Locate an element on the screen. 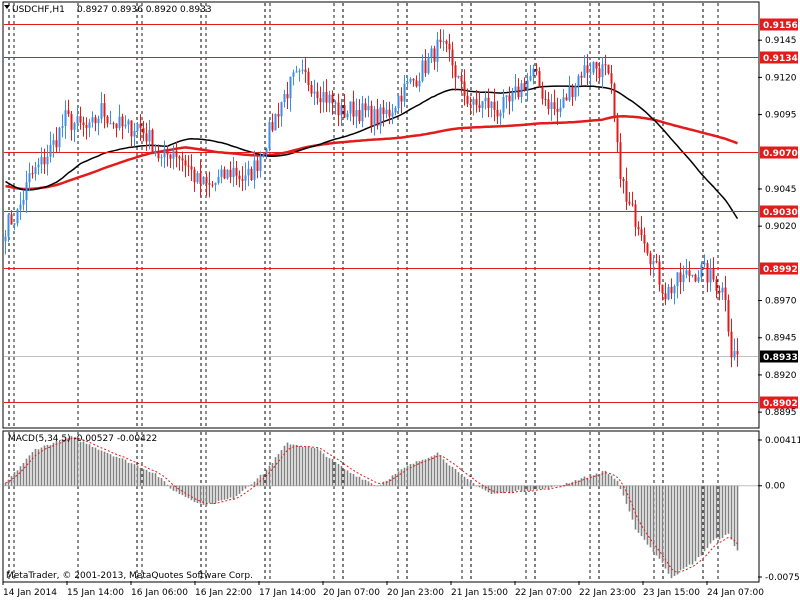 The width and height of the screenshot is (800, 600). symbol-label: USDCHF,H1 is located at coordinates (38, 10).